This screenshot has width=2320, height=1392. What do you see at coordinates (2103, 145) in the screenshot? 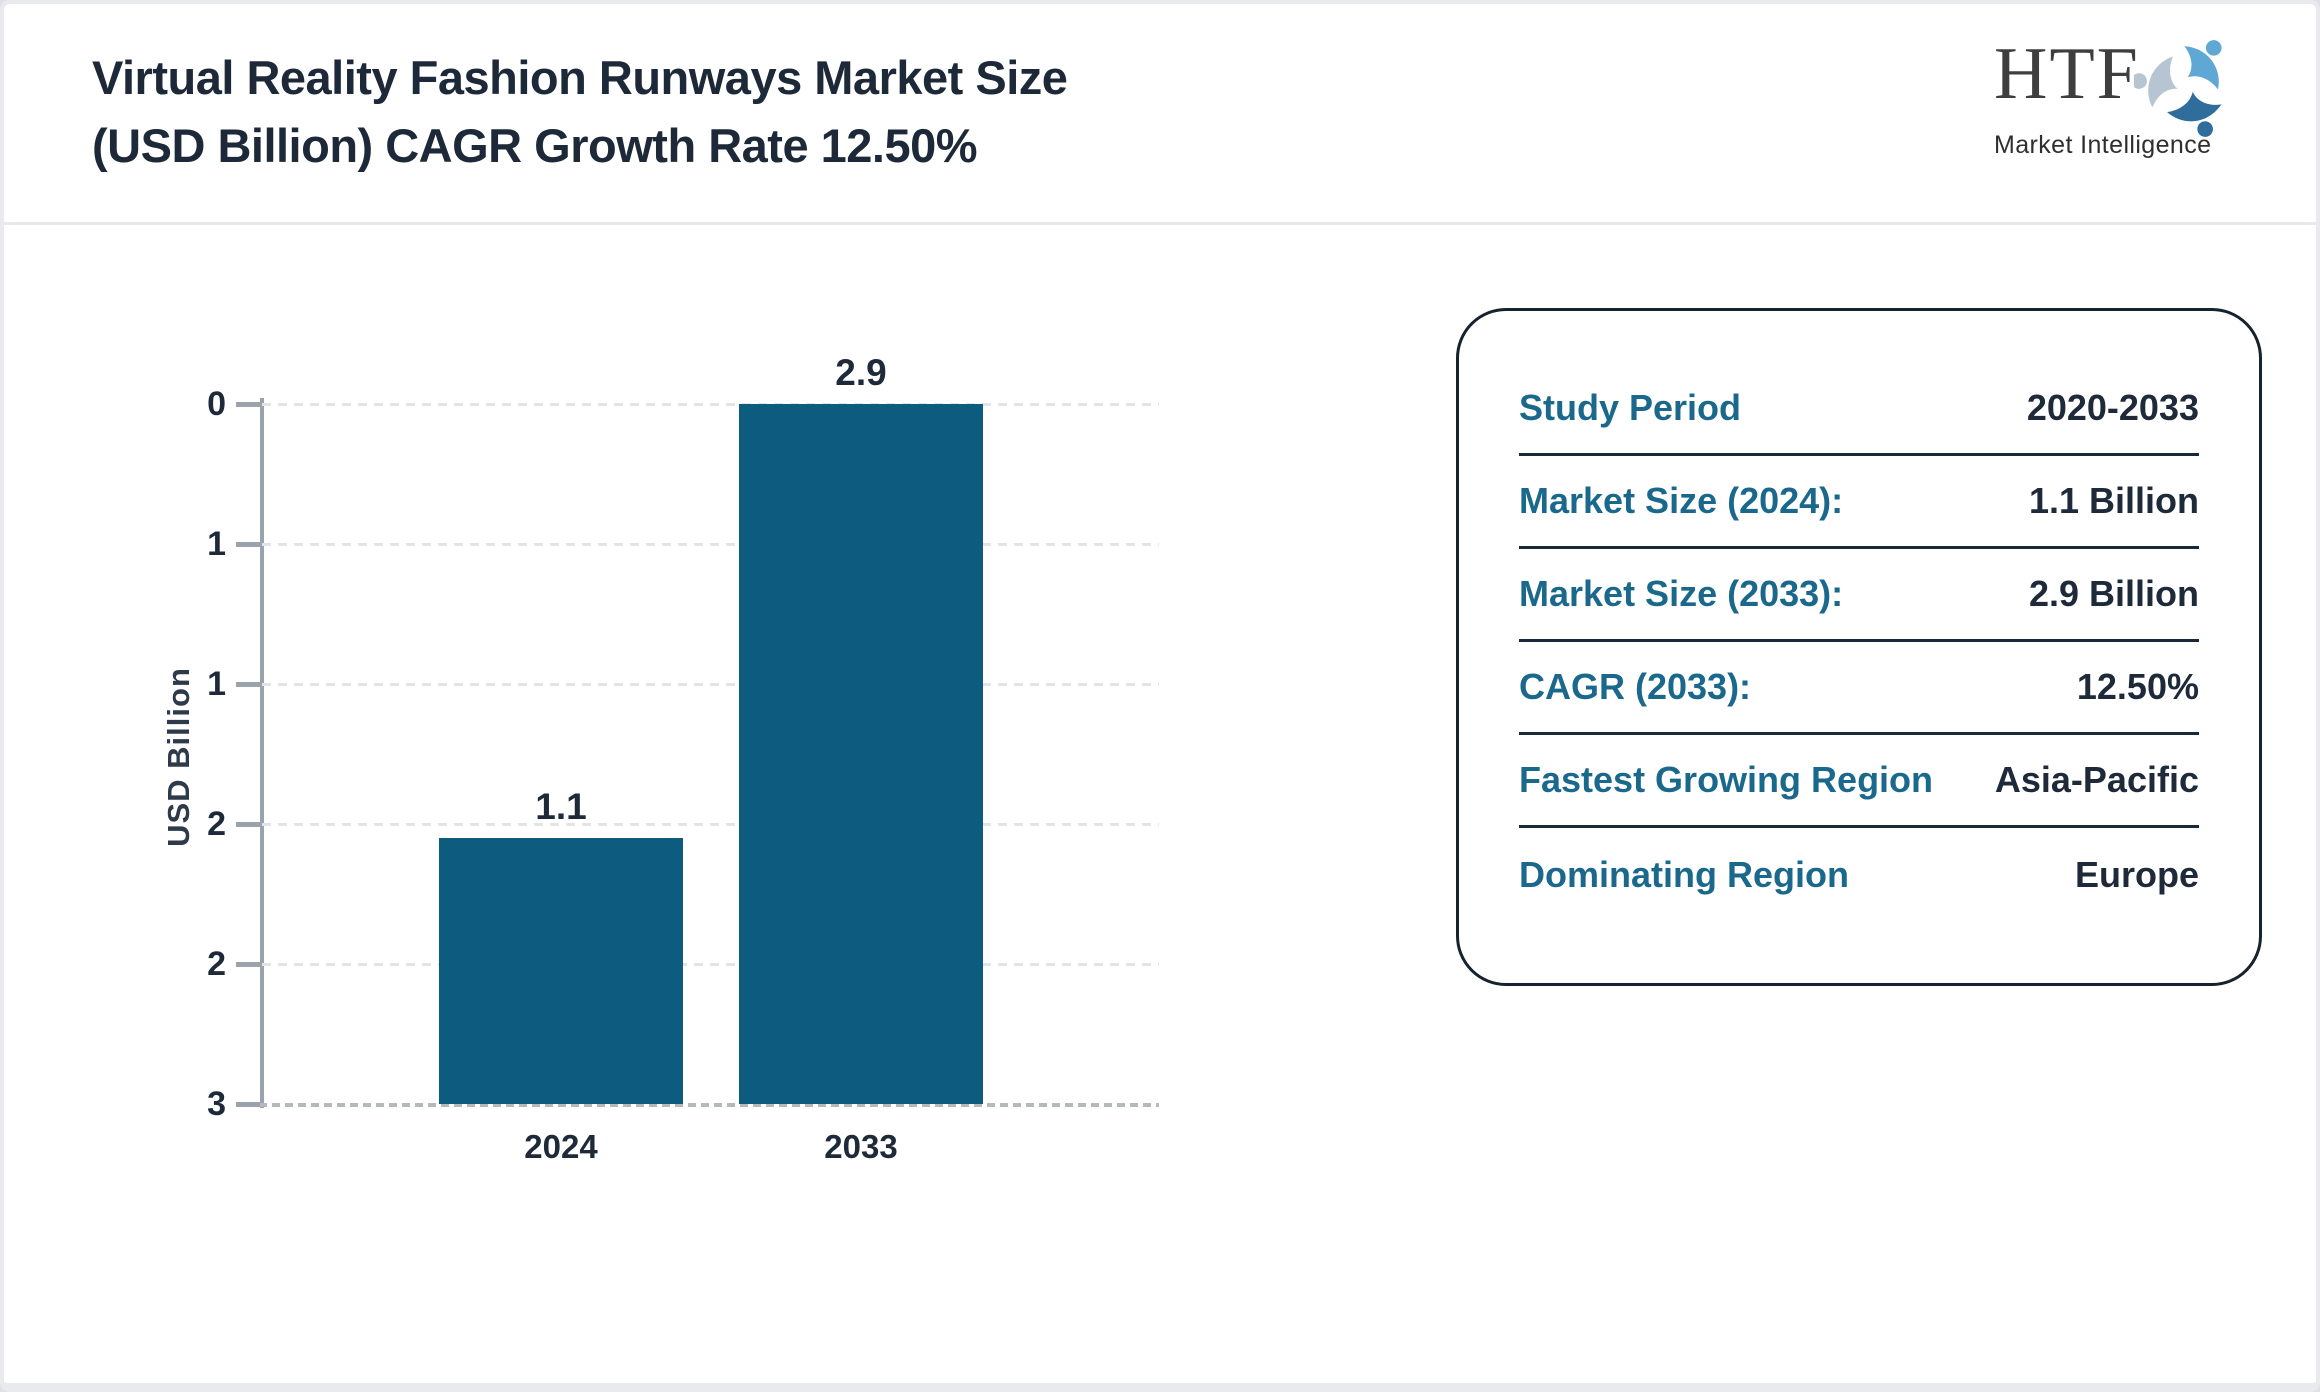
I see `htf-logo-subtitle: Market Intelligence` at bounding box center [2103, 145].